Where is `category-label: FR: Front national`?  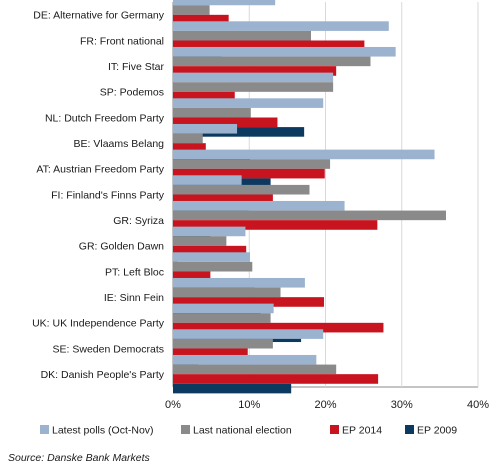 category-label: FR: Front national is located at coordinates (122, 41).